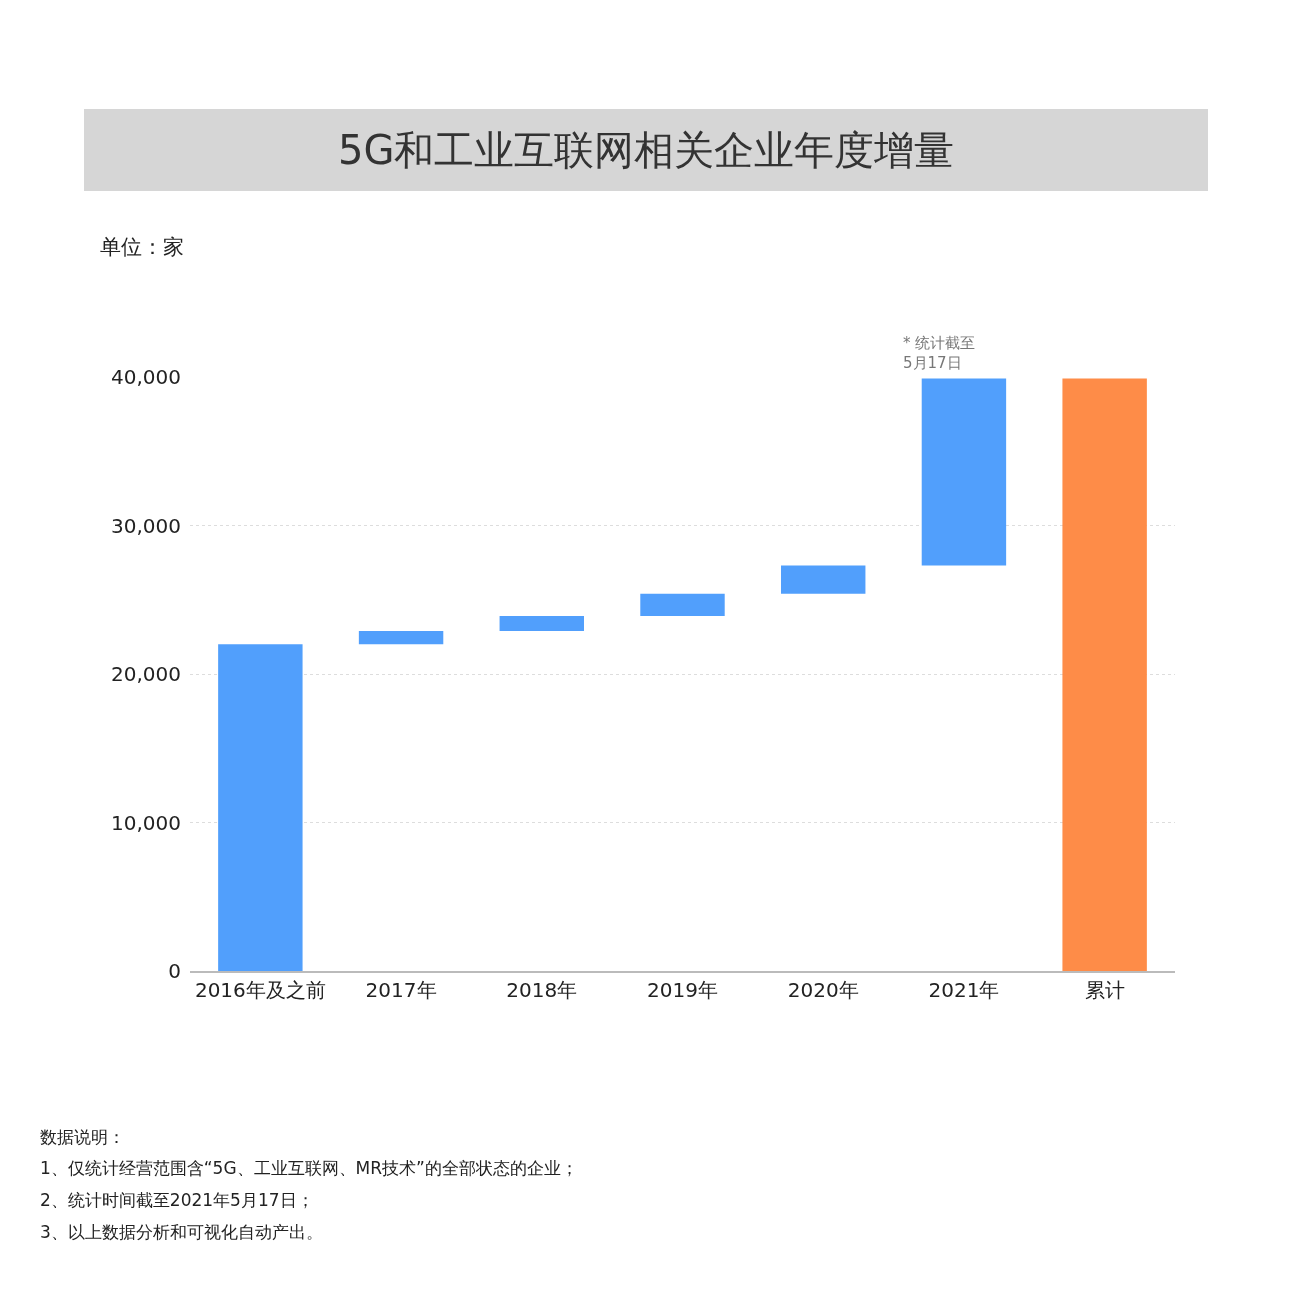  Describe the element at coordinates (142, 247) in the screenshot. I see `text: 单位：家` at that location.